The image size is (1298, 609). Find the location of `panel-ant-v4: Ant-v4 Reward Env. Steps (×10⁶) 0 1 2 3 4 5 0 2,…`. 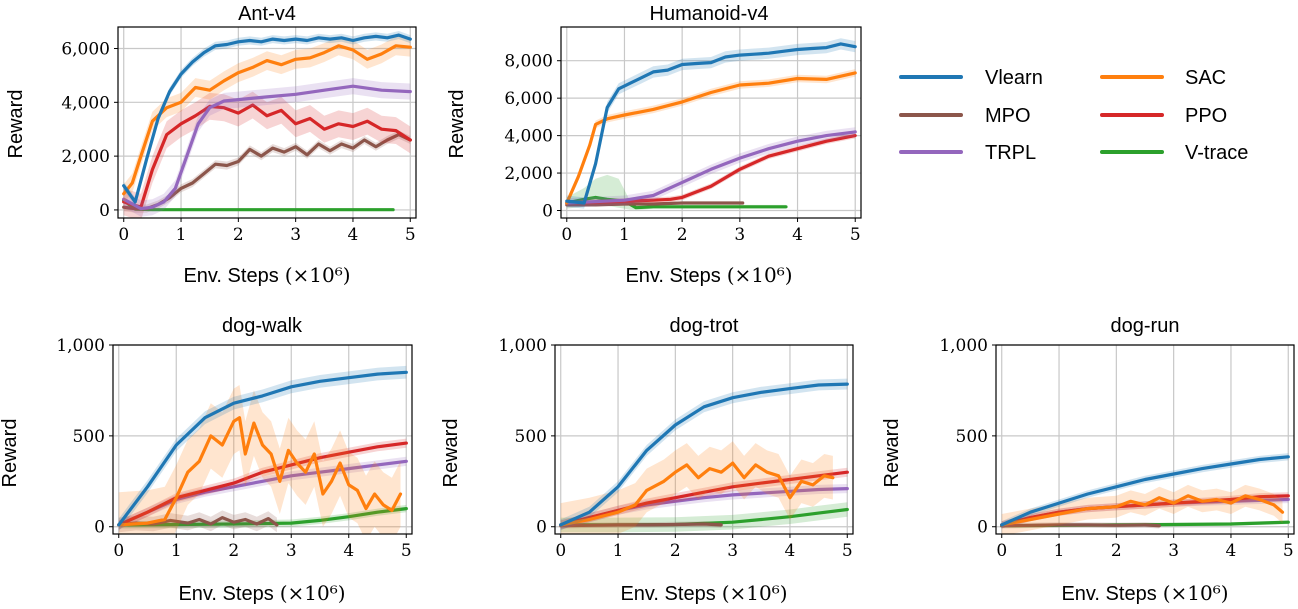

panel-ant-v4: Ant-v4 Reward Env. Steps (×10⁶) 0 1 2 3 4 5 0 2,… is located at coordinates (211, 145).